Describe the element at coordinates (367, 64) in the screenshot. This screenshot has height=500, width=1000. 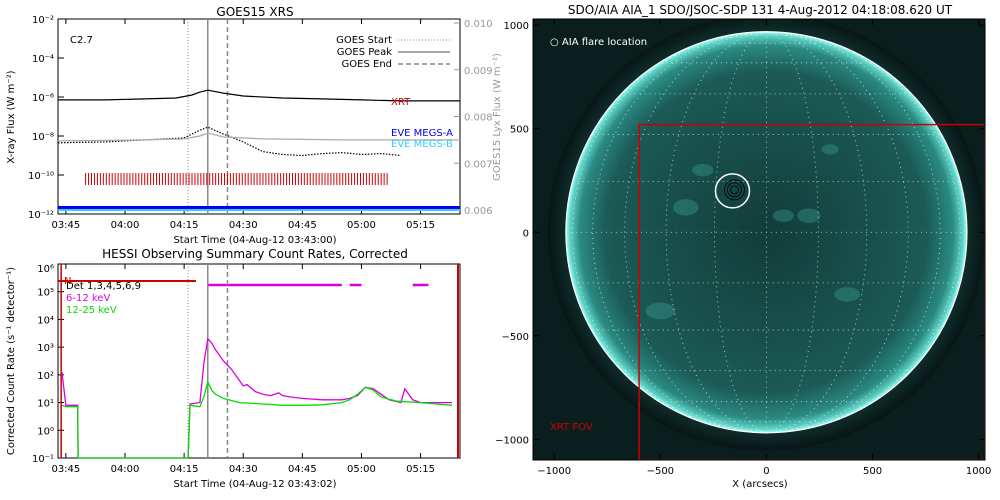
I see `goes-legend-end: GOES End` at that location.